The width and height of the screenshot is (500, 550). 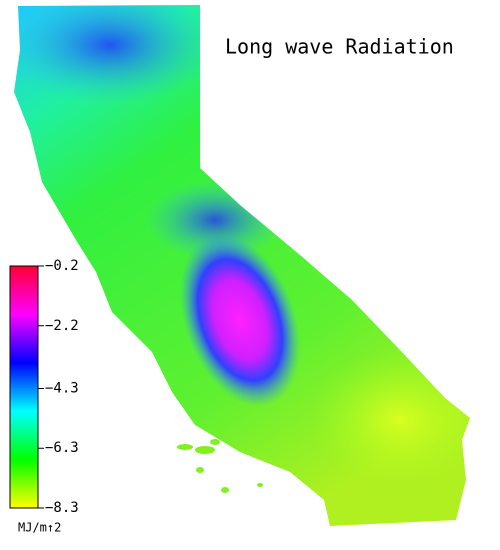 I want to click on colorbar: −0.2 −2.2 −4.3 −6.3 −8.3, so click(x=44, y=387).